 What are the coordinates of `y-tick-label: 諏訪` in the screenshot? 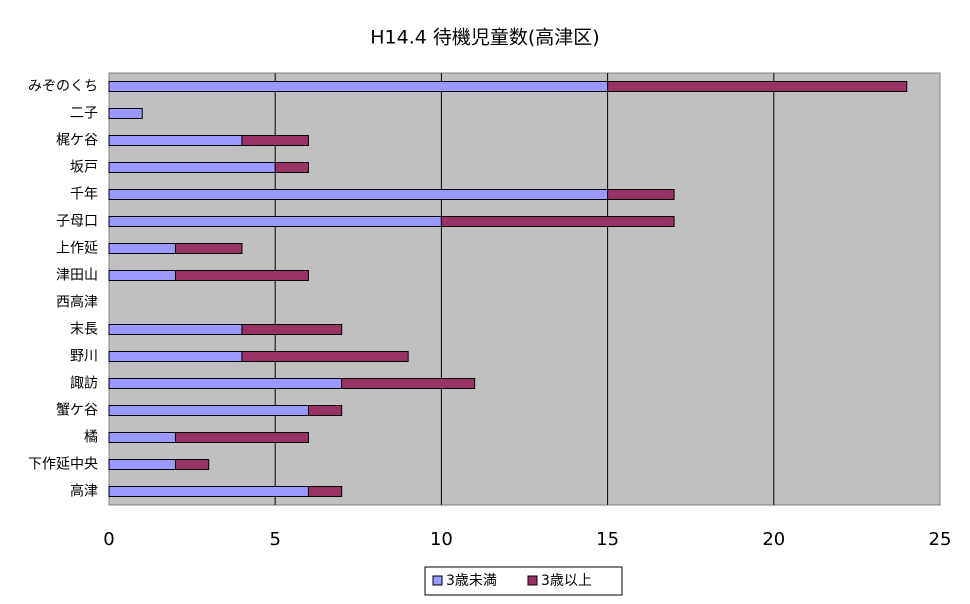 It's located at (84, 384).